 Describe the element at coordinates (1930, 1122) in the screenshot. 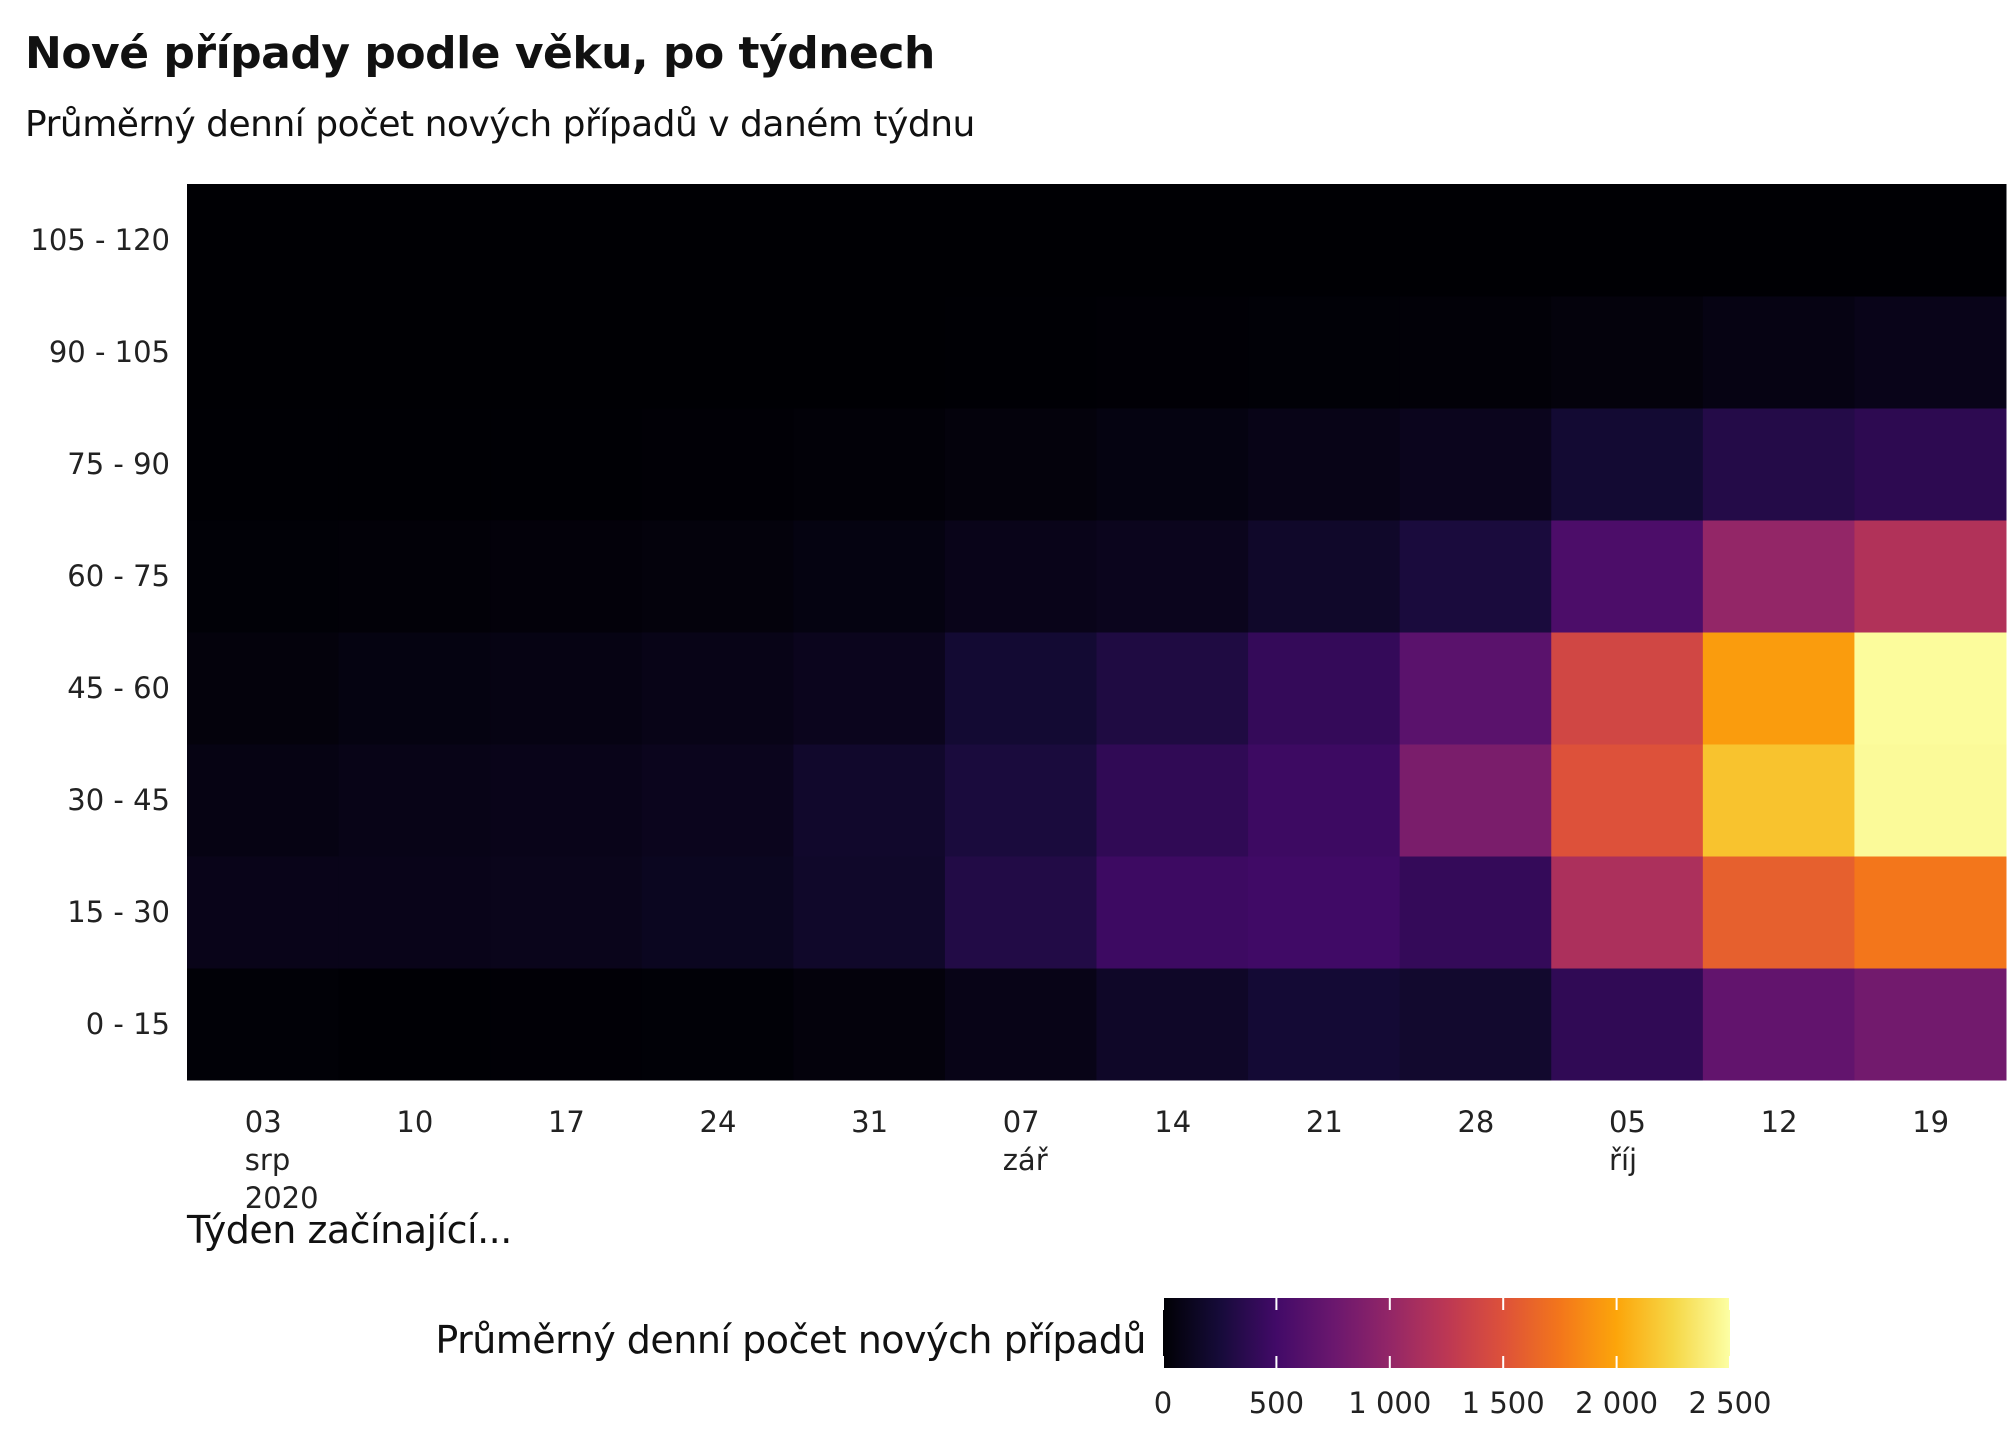

I see `x-tick-label: 19` at that location.